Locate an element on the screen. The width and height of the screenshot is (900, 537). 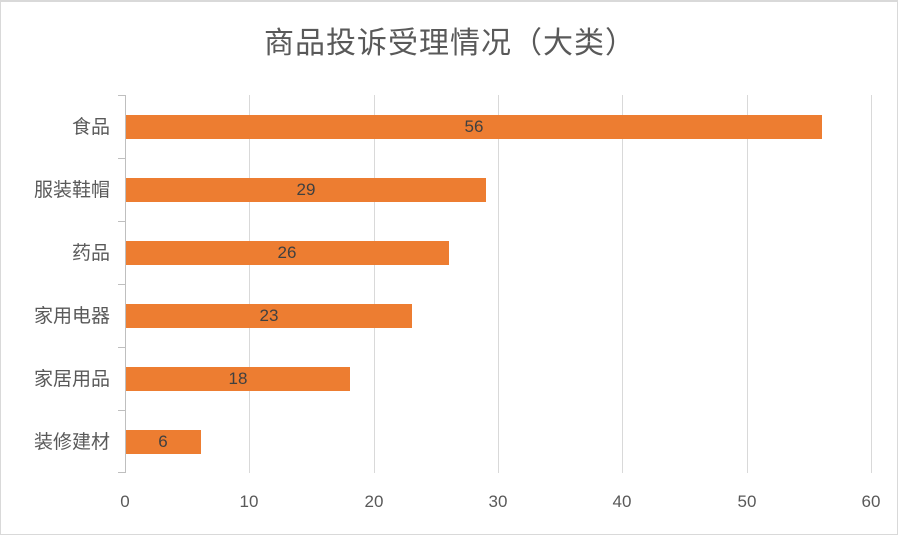
chart-title: 商品投诉受理情况（大类） is located at coordinates (450, 43).